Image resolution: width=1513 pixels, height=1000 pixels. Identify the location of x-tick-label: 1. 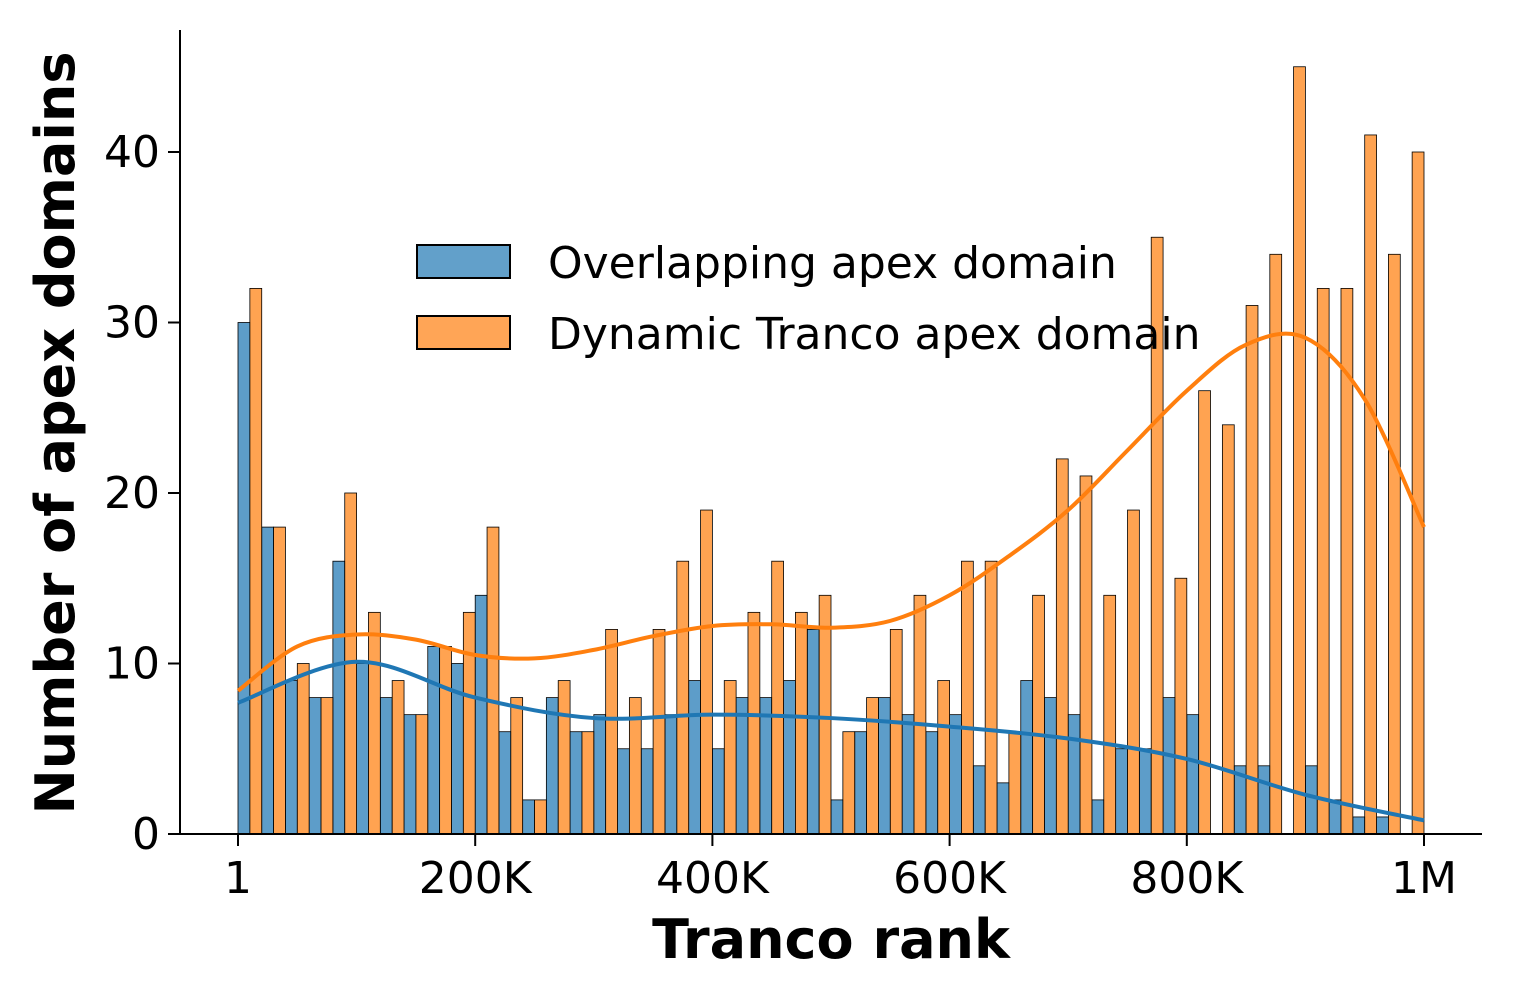
(238, 878).